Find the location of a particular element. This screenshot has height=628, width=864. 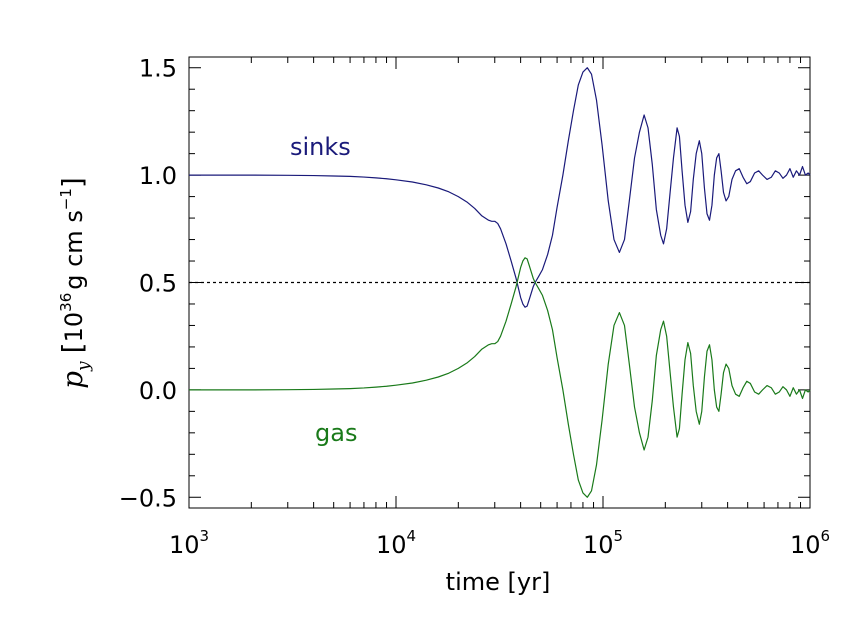

y-label-bracket-open: [ is located at coordinates (72, 347).